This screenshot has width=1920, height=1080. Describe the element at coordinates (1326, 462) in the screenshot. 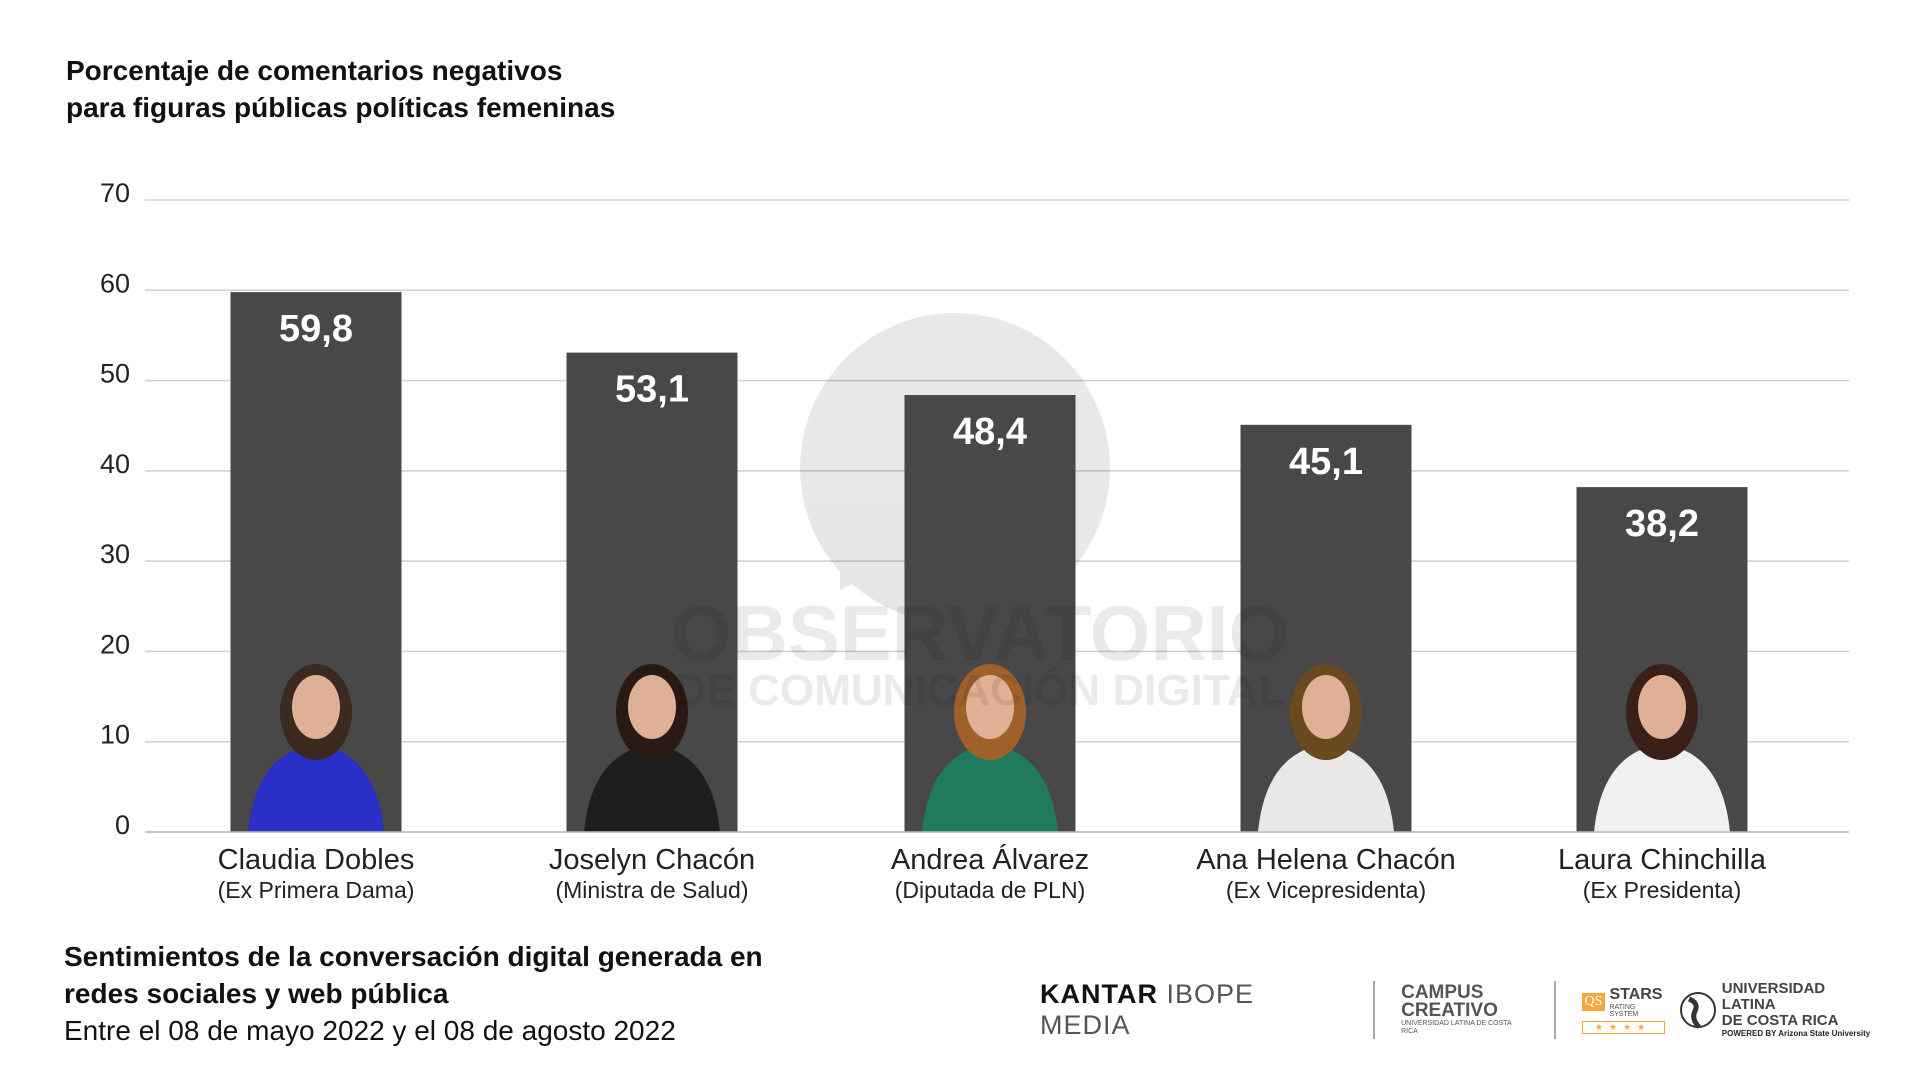

I see `bar-value-label: 45,1` at that location.